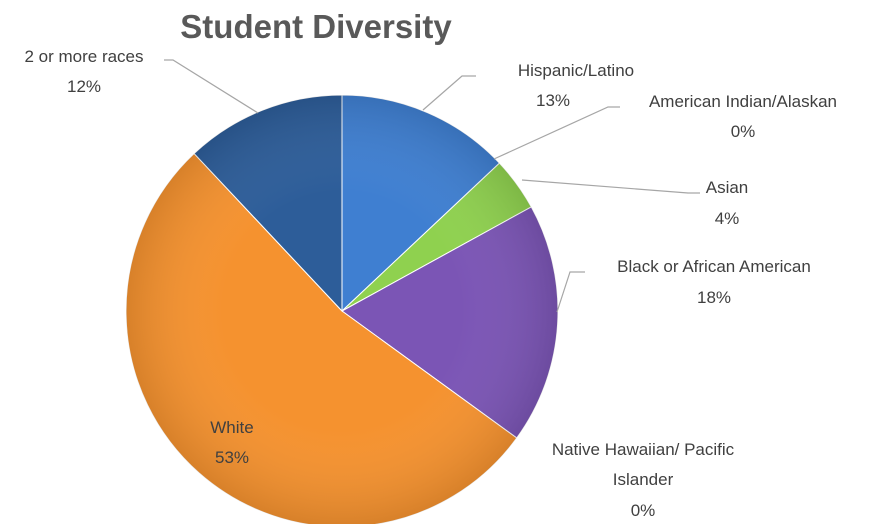 The width and height of the screenshot is (870, 524). What do you see at coordinates (84, 86) in the screenshot?
I see `slice-percent-label: 12%` at bounding box center [84, 86].